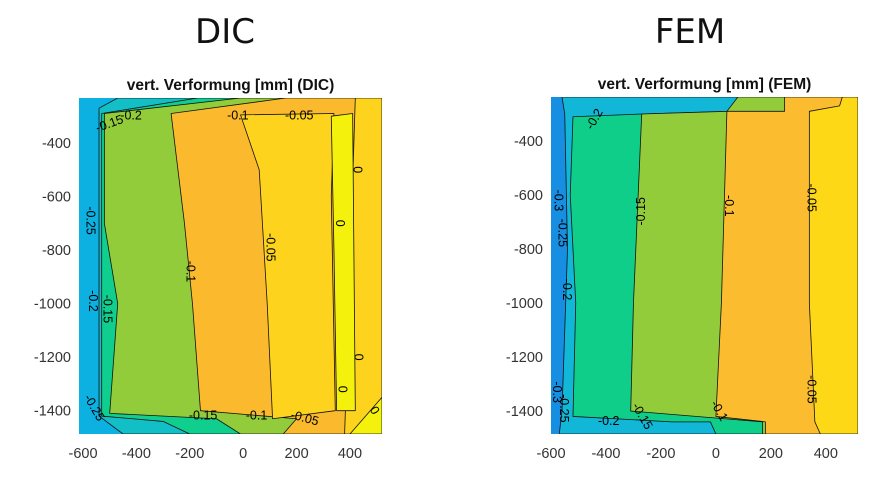  What do you see at coordinates (231, 85) in the screenshot?
I see `chart-title: vert. Verformung [mm] (DIC)` at bounding box center [231, 85].